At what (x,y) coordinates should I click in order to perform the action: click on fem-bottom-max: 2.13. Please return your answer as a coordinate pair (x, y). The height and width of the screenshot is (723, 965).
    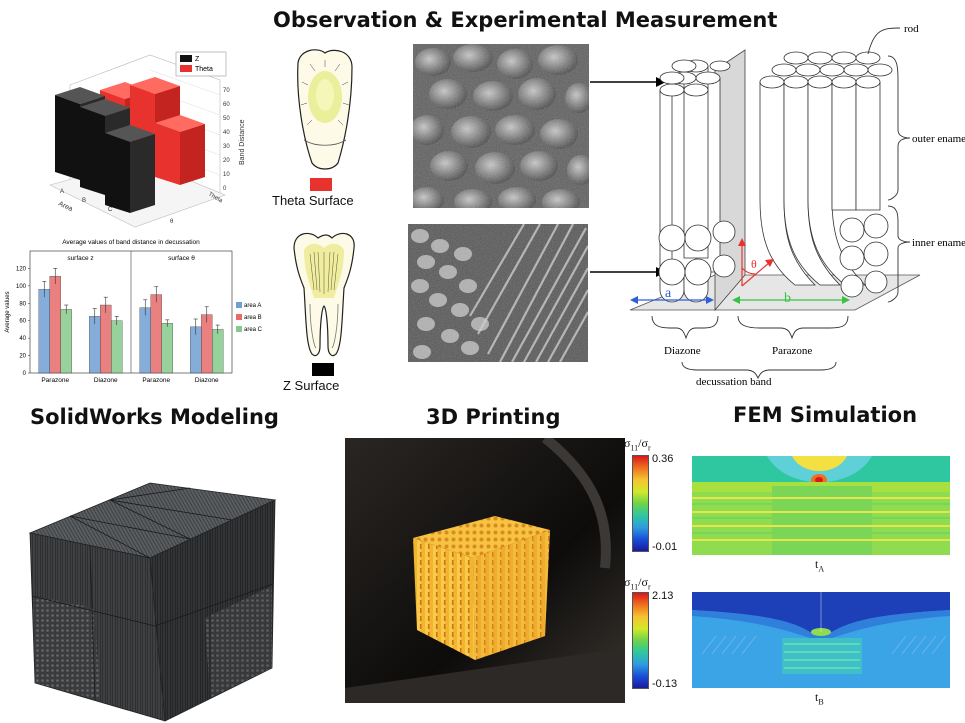
    Looking at the image, I should click on (663, 596).